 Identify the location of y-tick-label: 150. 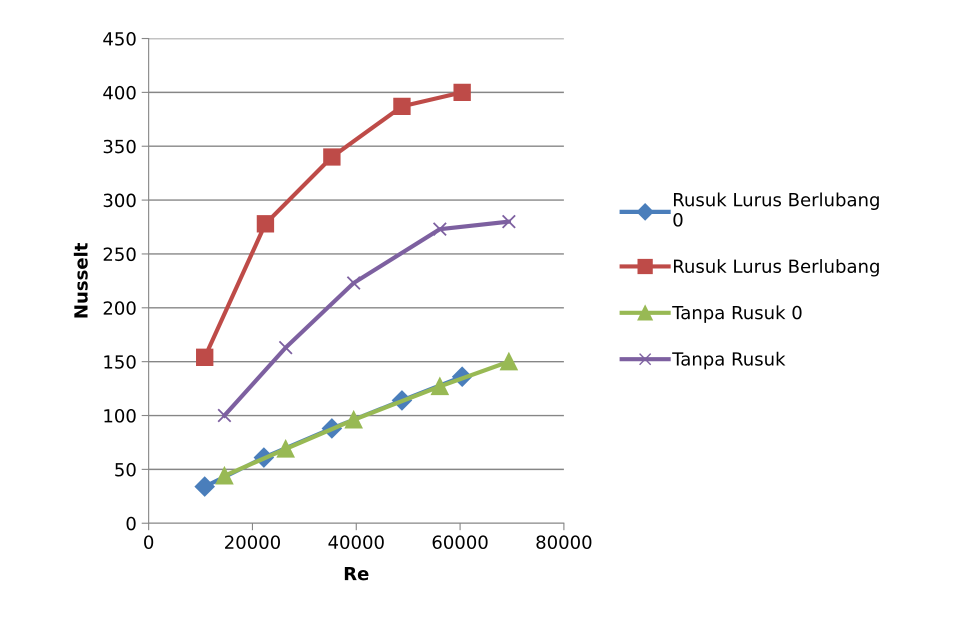
(120, 362).